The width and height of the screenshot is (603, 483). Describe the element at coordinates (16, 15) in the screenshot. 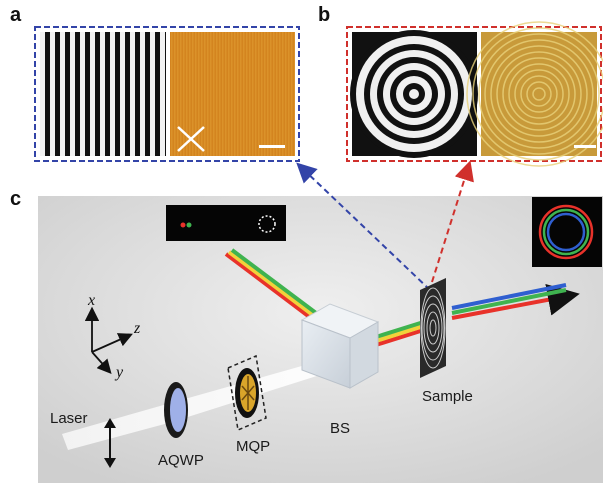

I see `panel-letter-a: a` at that location.